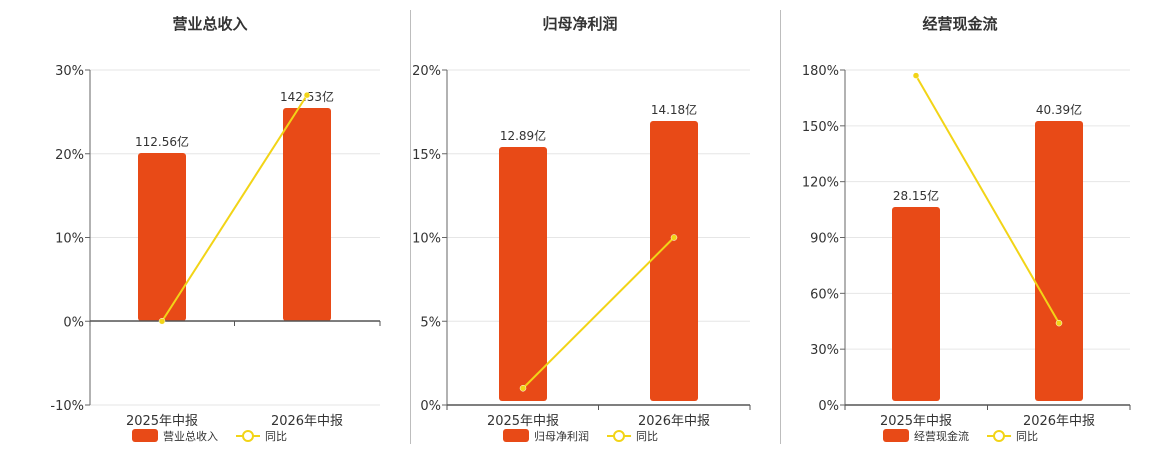  I want to click on bar-value-label: 28.15亿, so click(916, 195).